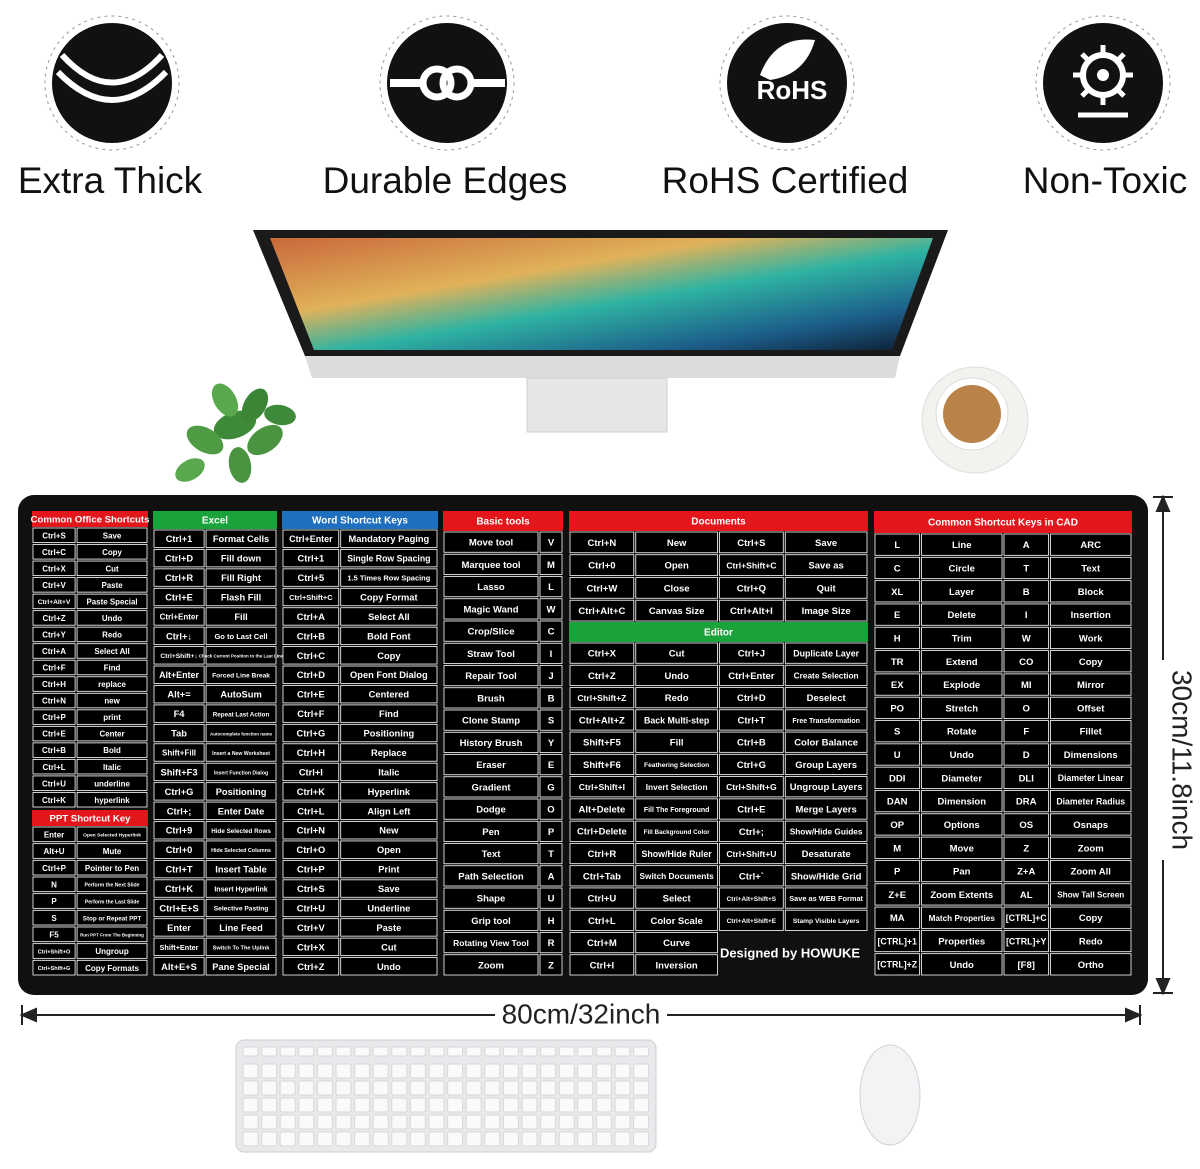 This screenshot has height=1169, width=1200. What do you see at coordinates (112, 684) in the screenshot?
I see `shortcut-action: replace` at bounding box center [112, 684].